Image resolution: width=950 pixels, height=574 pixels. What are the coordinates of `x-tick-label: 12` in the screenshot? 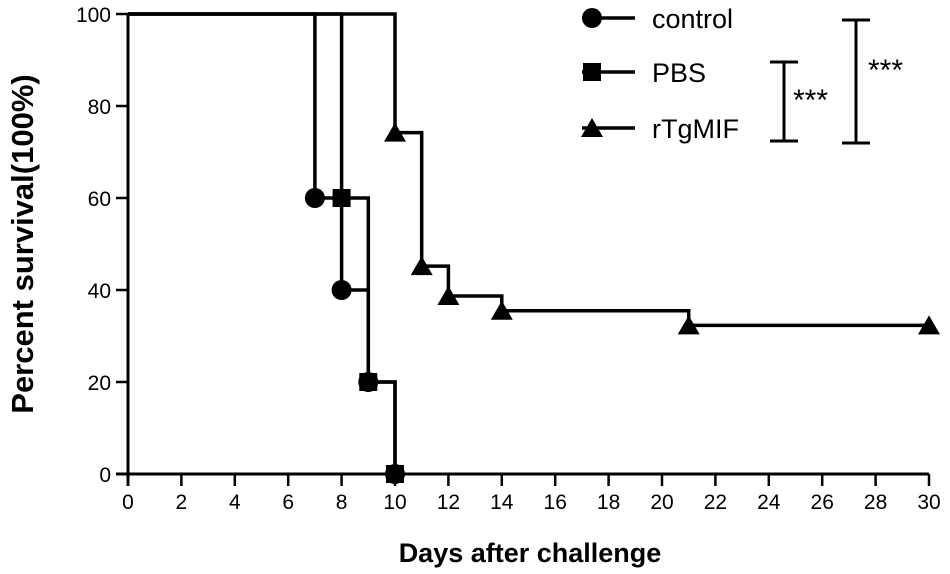 It's located at (448, 502).